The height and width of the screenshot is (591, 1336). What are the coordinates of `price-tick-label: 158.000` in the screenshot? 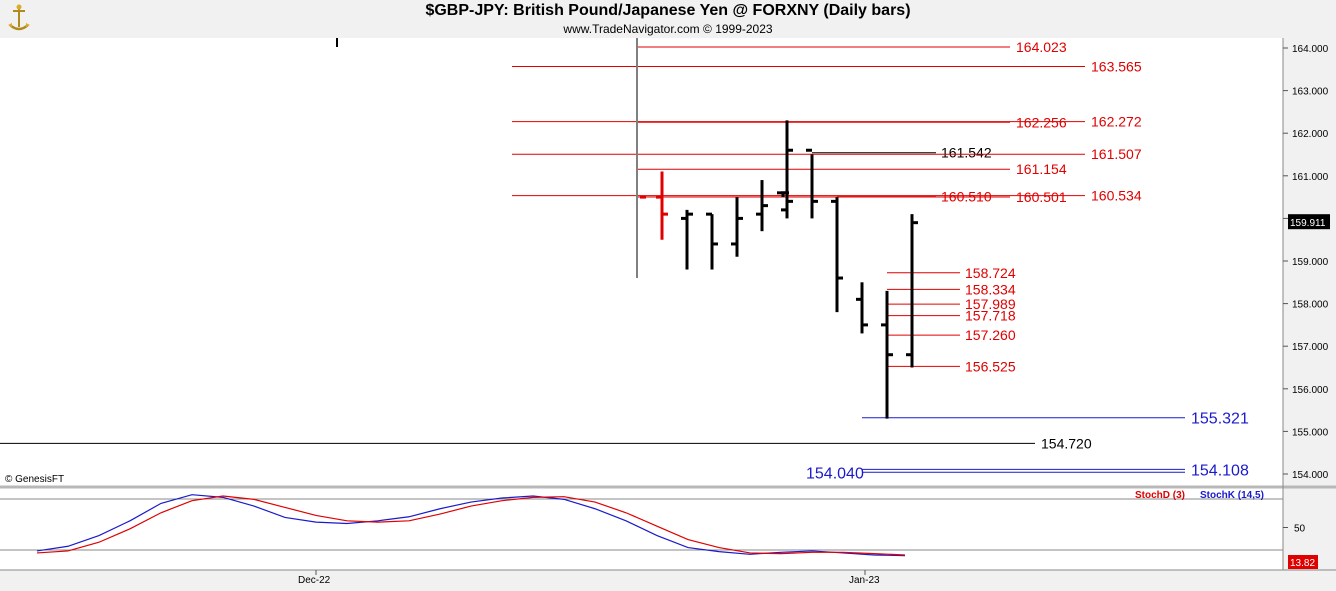 It's located at (1310, 305).